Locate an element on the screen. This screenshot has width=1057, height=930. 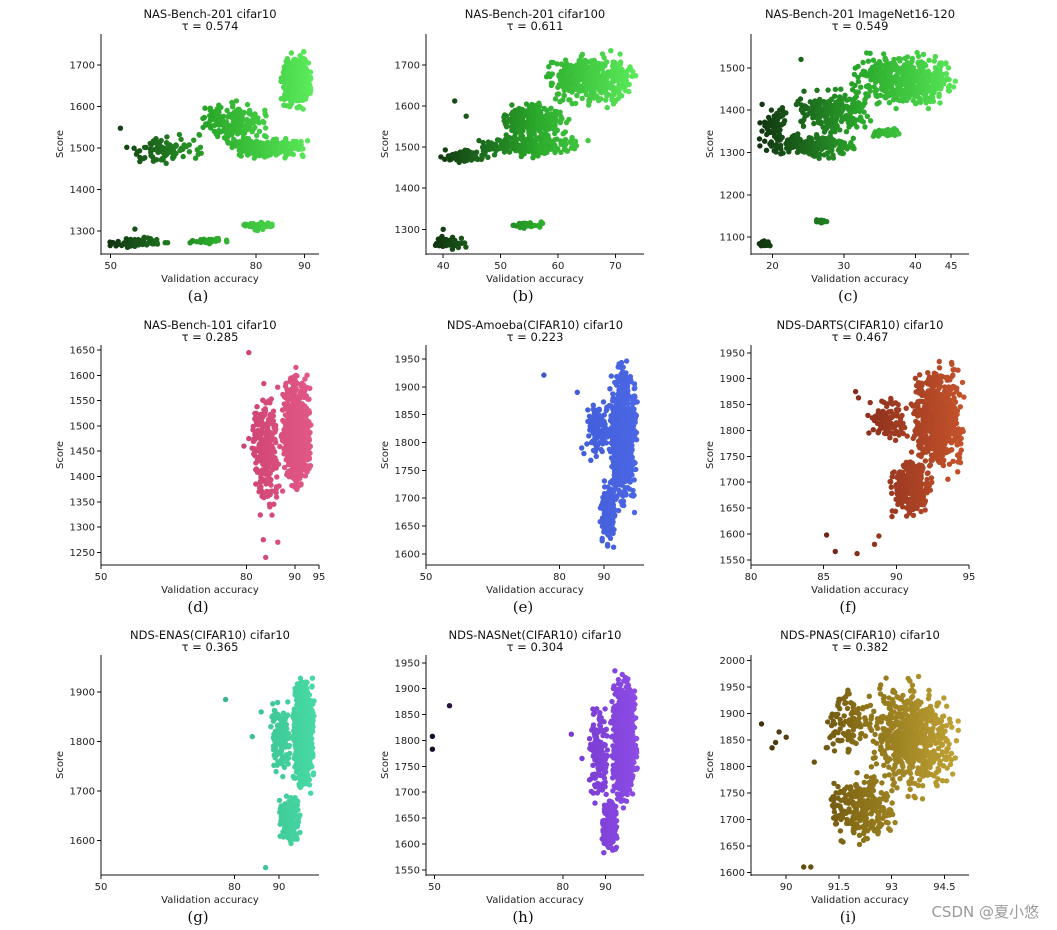
y-tick-label: 1300 is located at coordinates (407, 230).